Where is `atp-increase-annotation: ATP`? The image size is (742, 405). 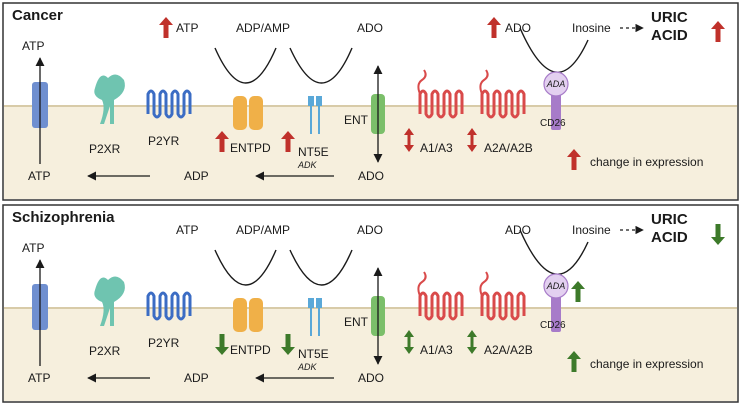 atp-increase-annotation: ATP is located at coordinates (178, 27).